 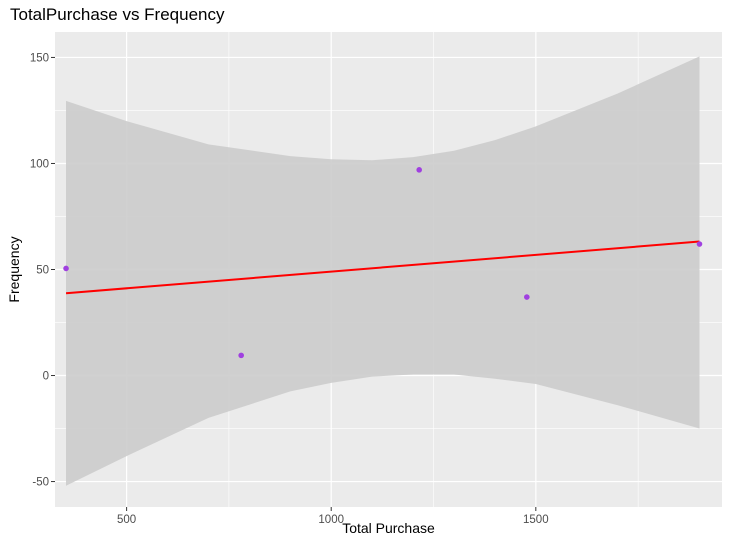 I want to click on y-axis-ticks: -50 0 50 100 150, so click(x=42, y=270).